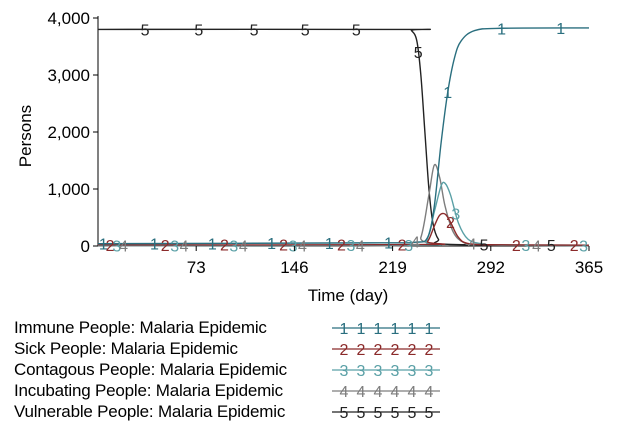 This screenshot has height=433, width=618. I want to click on x-tick-label: 73, so click(196, 267).